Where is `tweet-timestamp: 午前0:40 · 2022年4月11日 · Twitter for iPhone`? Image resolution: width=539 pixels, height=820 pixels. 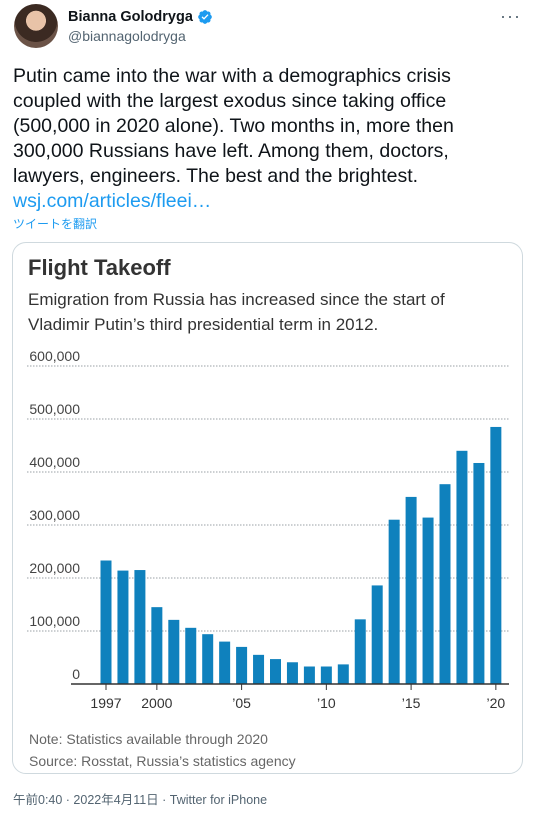 tweet-timestamp: 午前0:40 · 2022年4月11日 · Twitter for iPhone is located at coordinates (140, 800).